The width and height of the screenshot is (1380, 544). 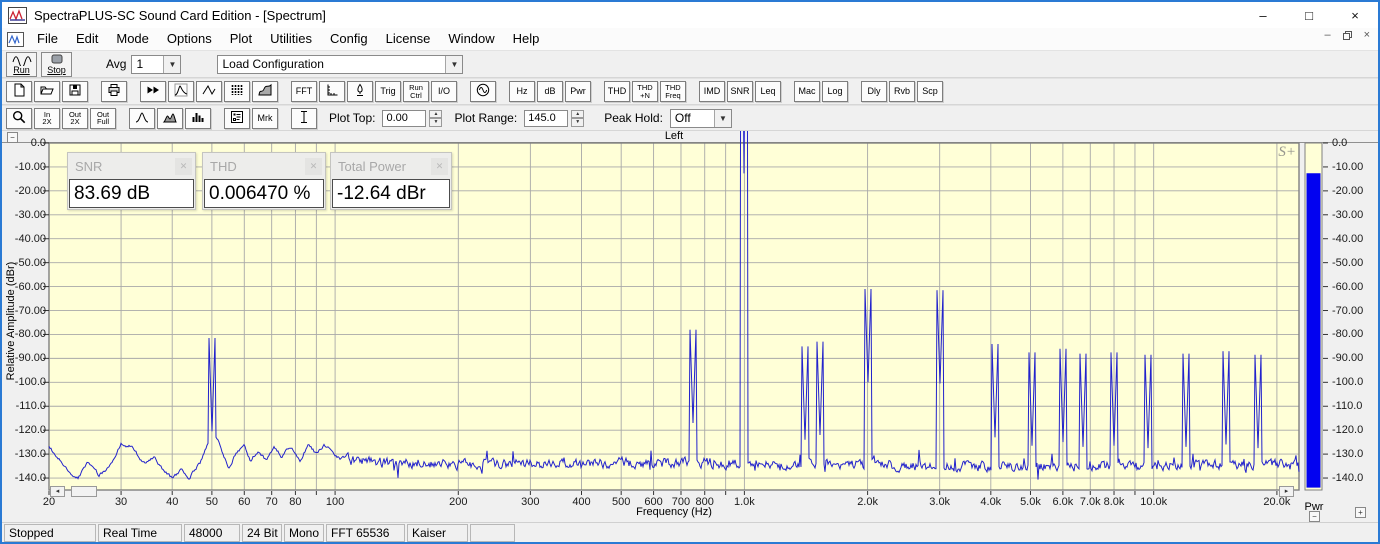 I want to click on units-hz-button: Hz, so click(x=522, y=91).